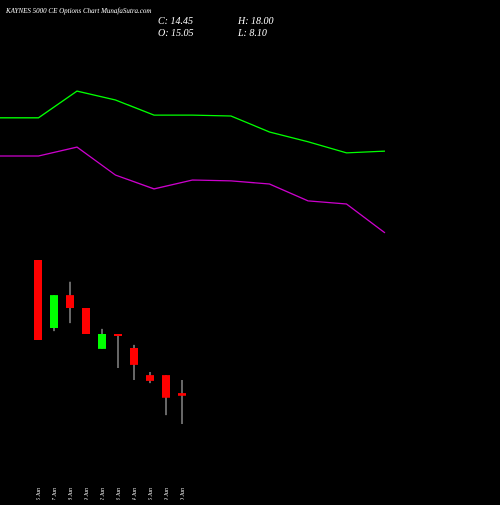  I want to click on x-tick-label: 08 Jun, so click(71, 494).